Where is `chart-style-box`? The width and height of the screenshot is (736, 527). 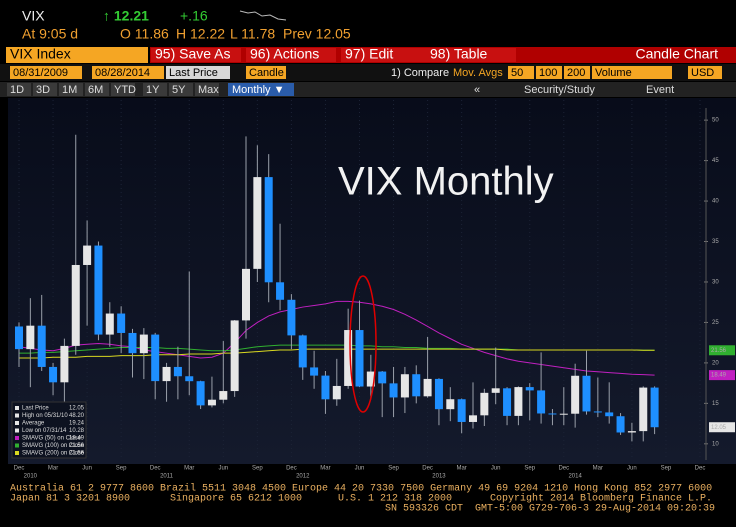
chart-style-box is located at coordinates (266, 72).